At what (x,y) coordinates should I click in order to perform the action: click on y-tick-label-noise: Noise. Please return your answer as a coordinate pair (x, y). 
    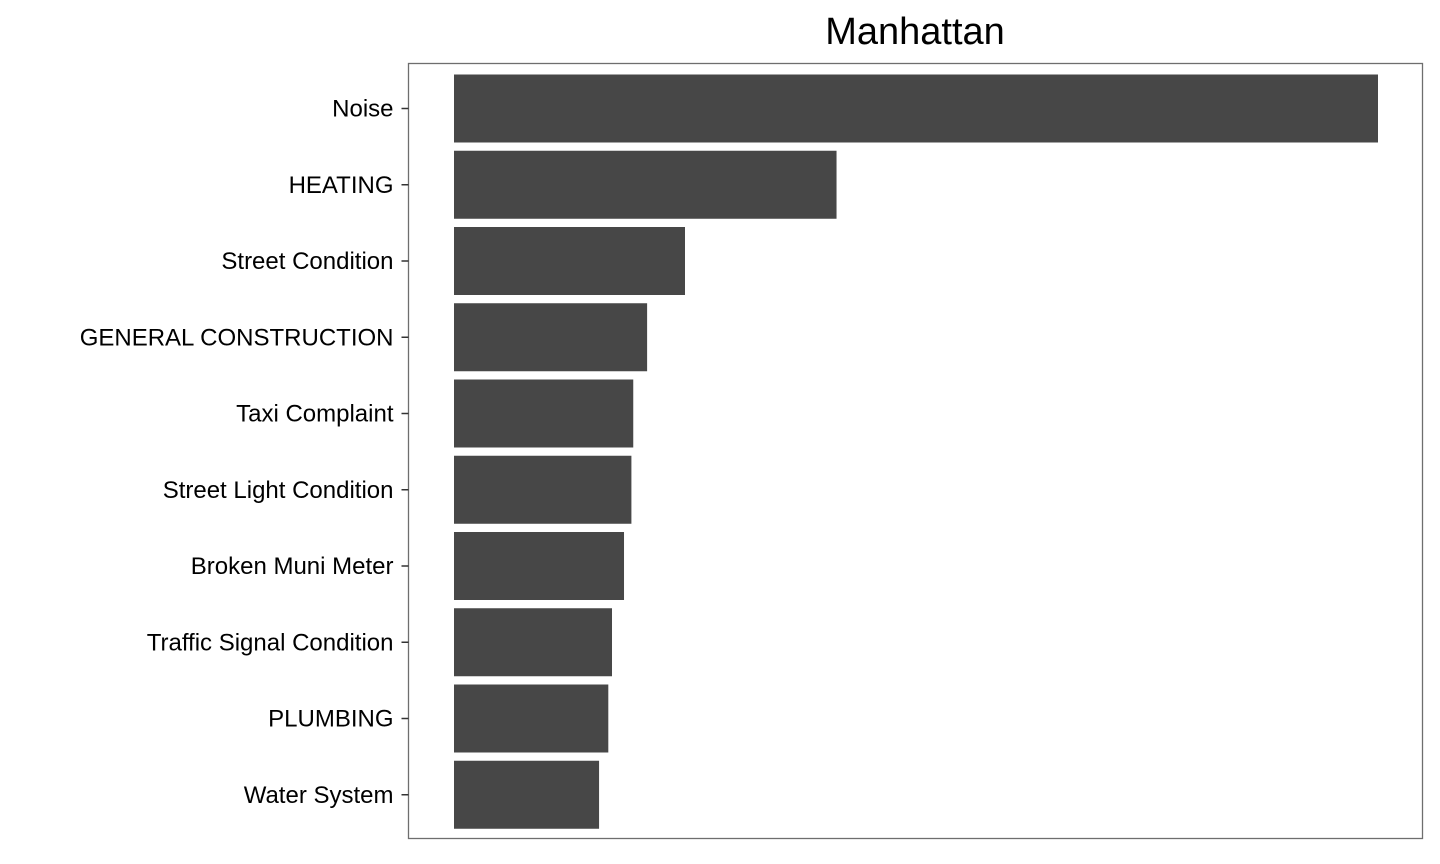
    Looking at the image, I should click on (362, 109).